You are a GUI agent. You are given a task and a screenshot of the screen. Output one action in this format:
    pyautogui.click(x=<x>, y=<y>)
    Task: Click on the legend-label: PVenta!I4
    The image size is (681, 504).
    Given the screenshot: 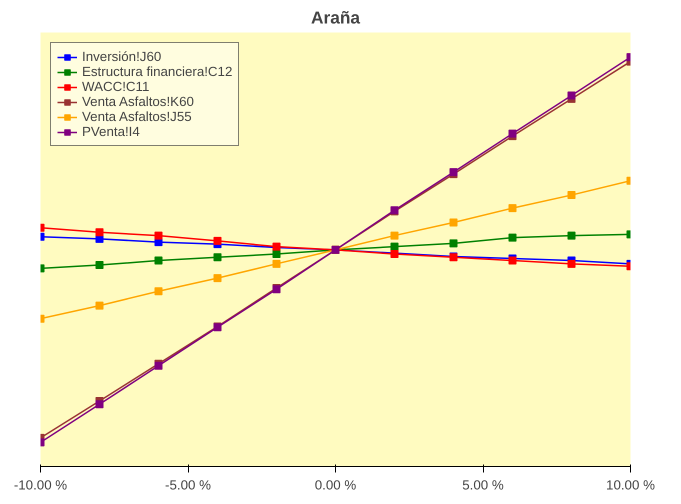 What is the action you would take?
    pyautogui.click(x=111, y=131)
    